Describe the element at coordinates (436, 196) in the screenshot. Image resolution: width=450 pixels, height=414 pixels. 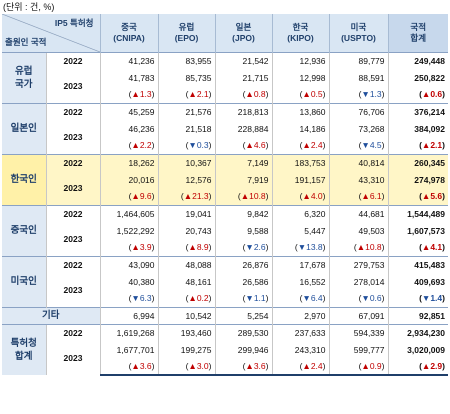
I see `change-value: 5.6` at that location.